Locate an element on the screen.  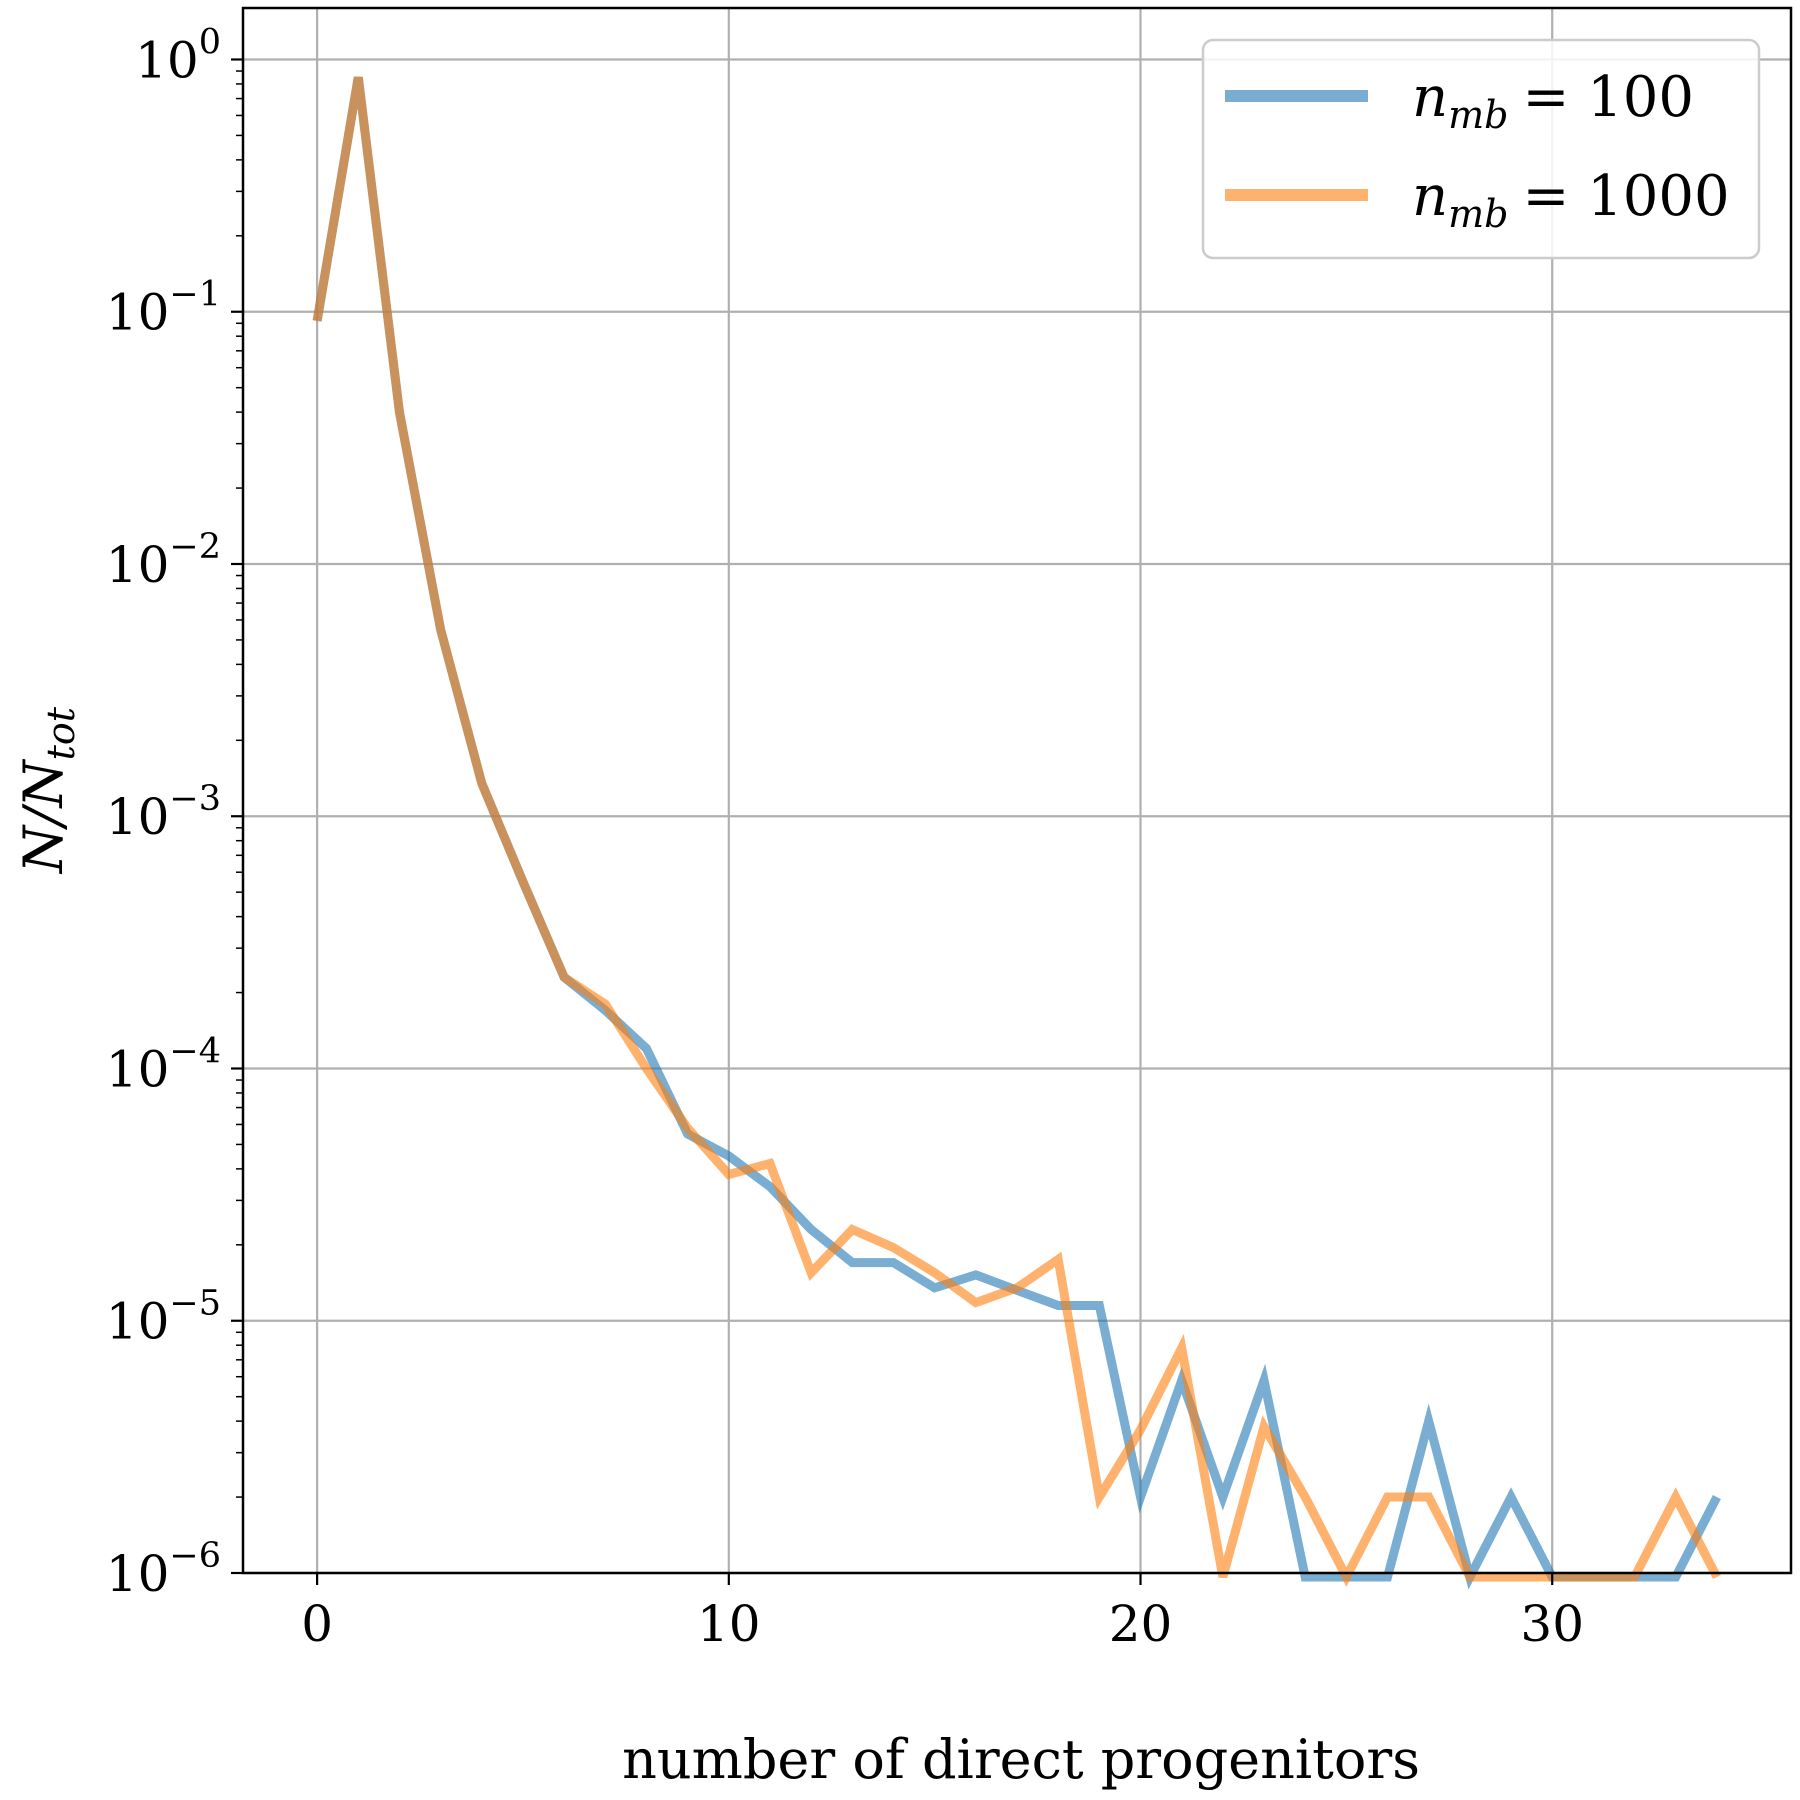
y-tick-label: 10⁻⁶ is located at coordinates (163, 1569).